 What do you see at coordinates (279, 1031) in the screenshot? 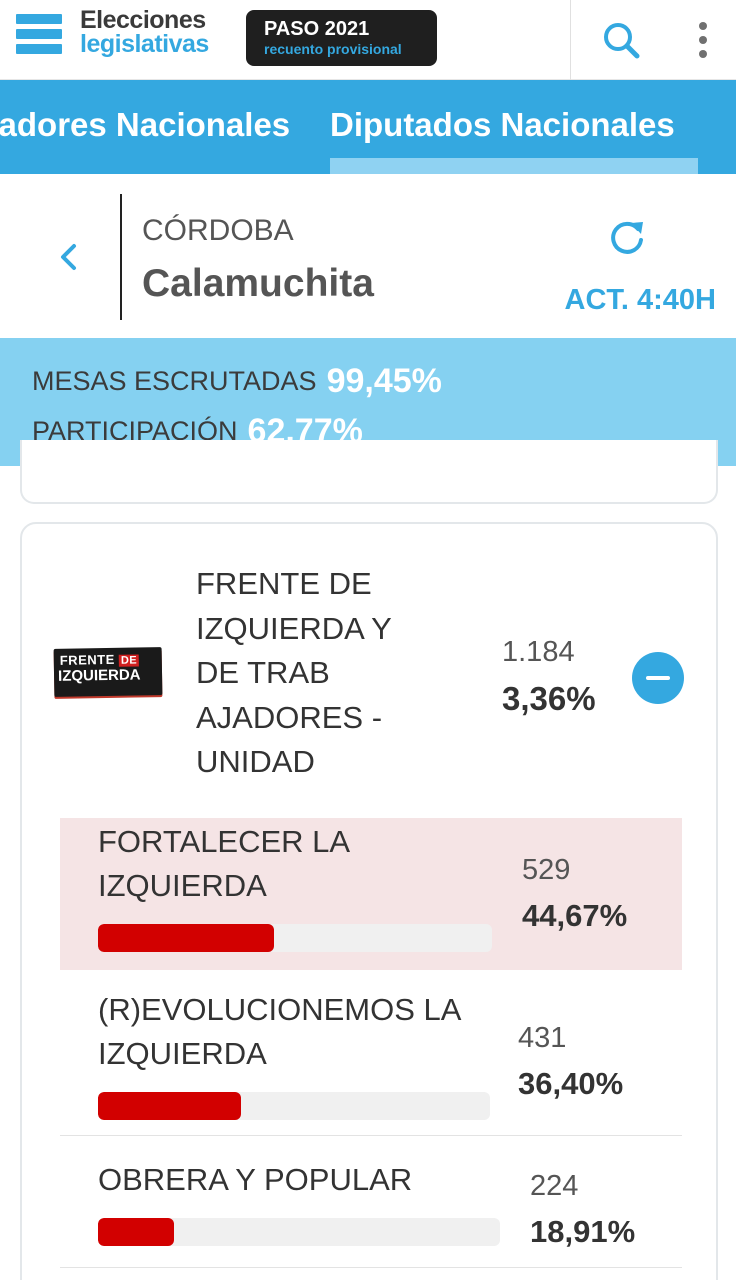
I see `list-name: (R)EVOLUCIONEMOS LA IZQUIERDA` at bounding box center [279, 1031].